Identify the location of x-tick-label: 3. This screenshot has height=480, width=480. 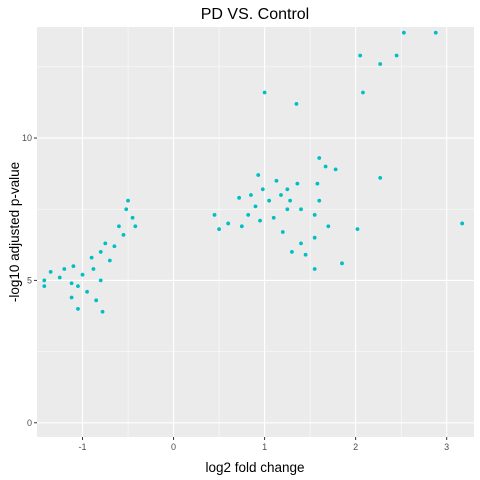
(446, 447).